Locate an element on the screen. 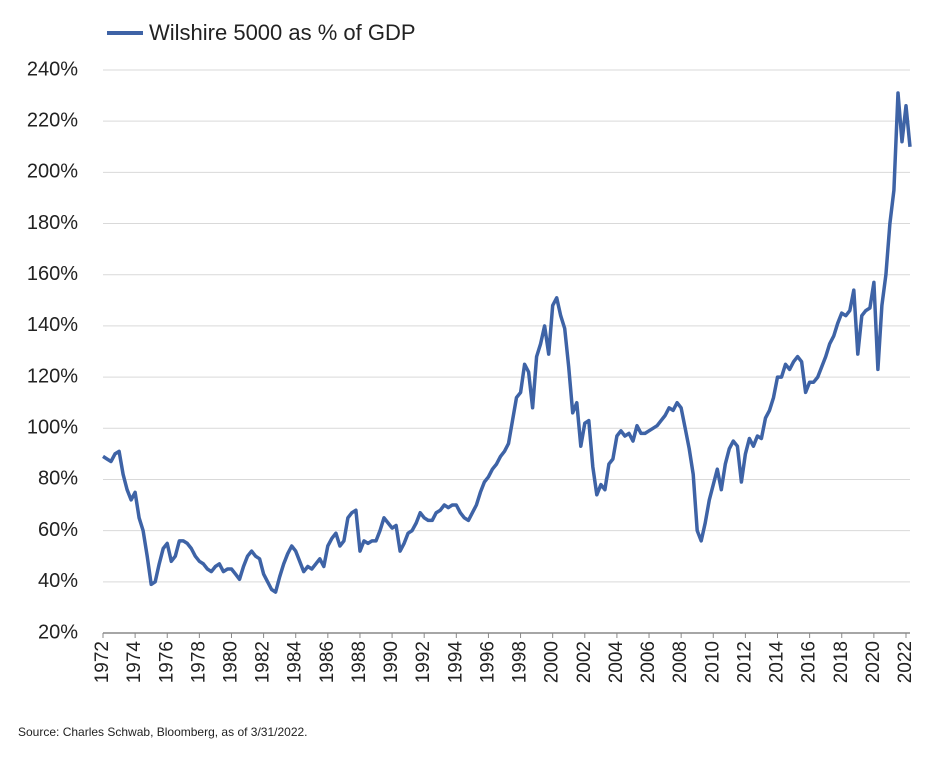  legend-label: Wilshire 5000 as % of GDP is located at coordinates (282, 32).